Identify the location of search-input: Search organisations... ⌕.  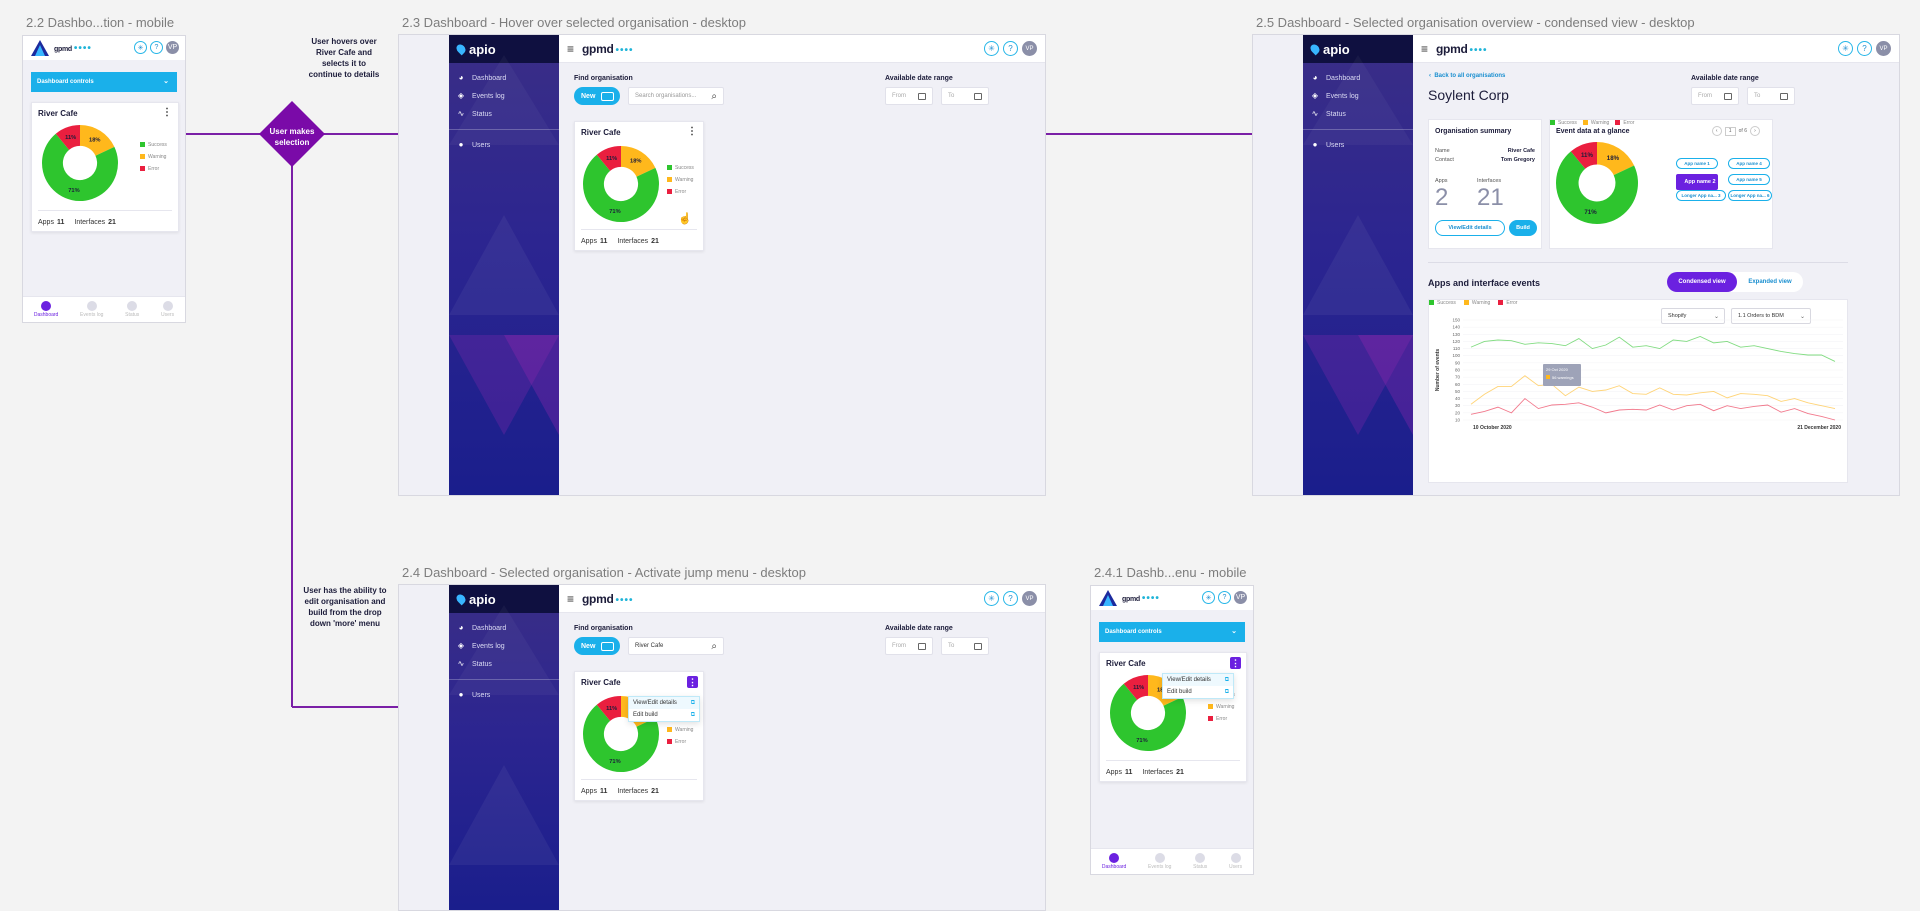
(676, 96).